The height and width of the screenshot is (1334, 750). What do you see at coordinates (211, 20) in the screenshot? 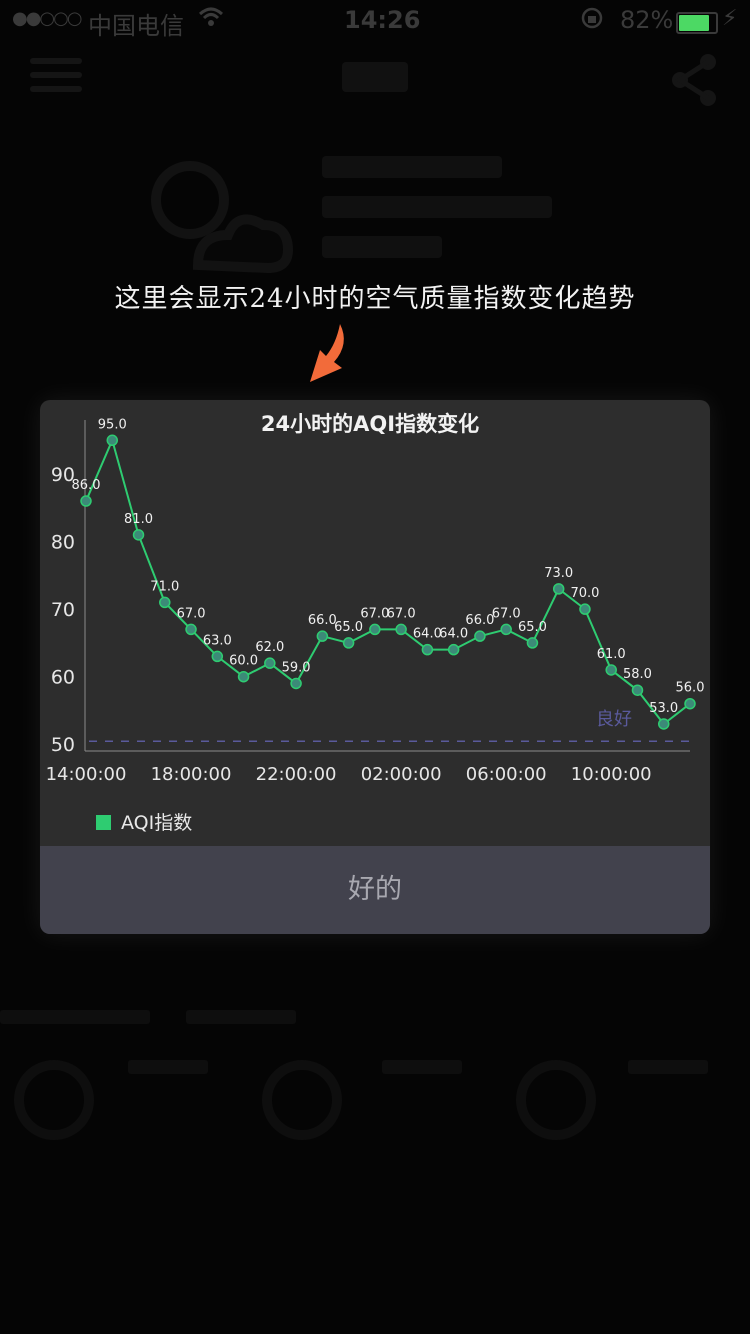
I see `wifi-icon` at bounding box center [211, 20].